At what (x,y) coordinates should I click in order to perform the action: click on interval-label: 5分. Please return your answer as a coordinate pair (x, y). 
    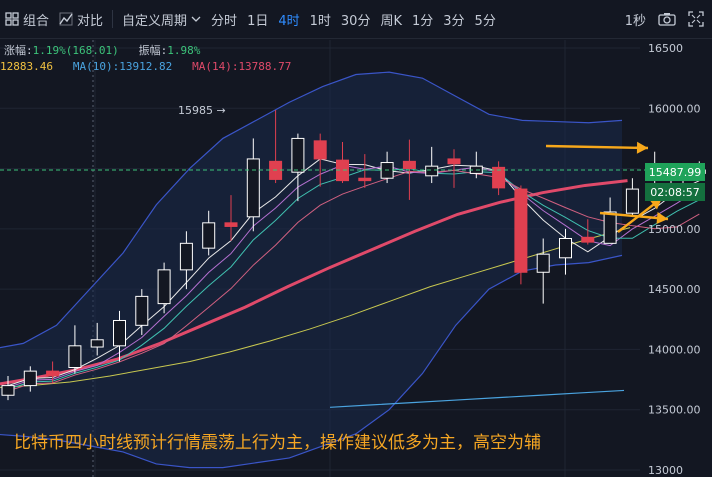
    Looking at the image, I should click on (485, 21).